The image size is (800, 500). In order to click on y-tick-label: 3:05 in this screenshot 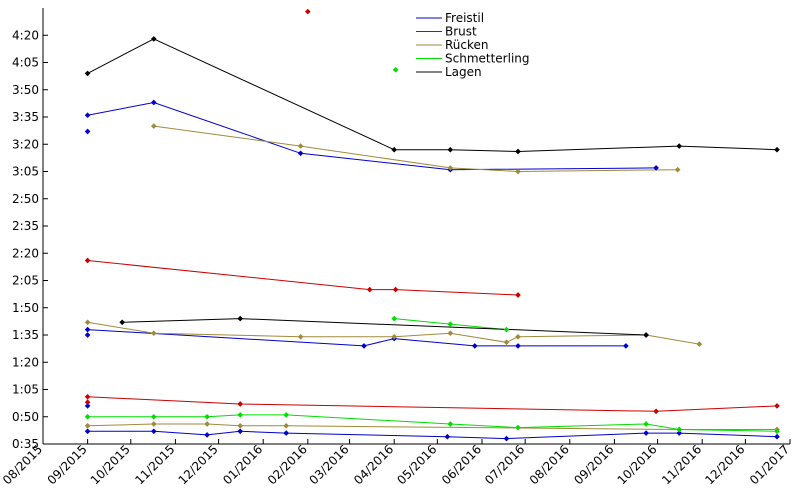, I will do `click(25, 172)`.